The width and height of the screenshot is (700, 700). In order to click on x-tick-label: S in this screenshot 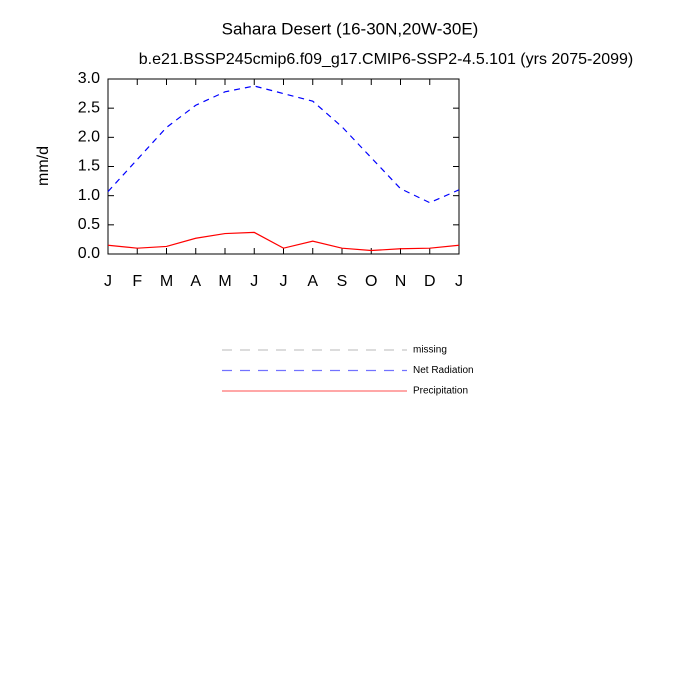, I will do `click(342, 281)`.